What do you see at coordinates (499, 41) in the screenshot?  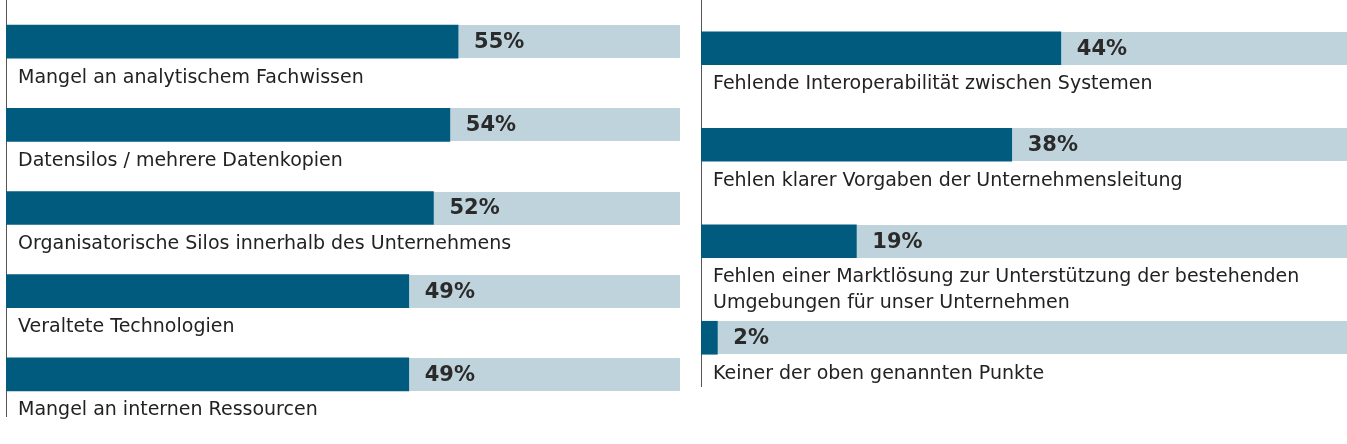 I see `data-label: 55%` at bounding box center [499, 41].